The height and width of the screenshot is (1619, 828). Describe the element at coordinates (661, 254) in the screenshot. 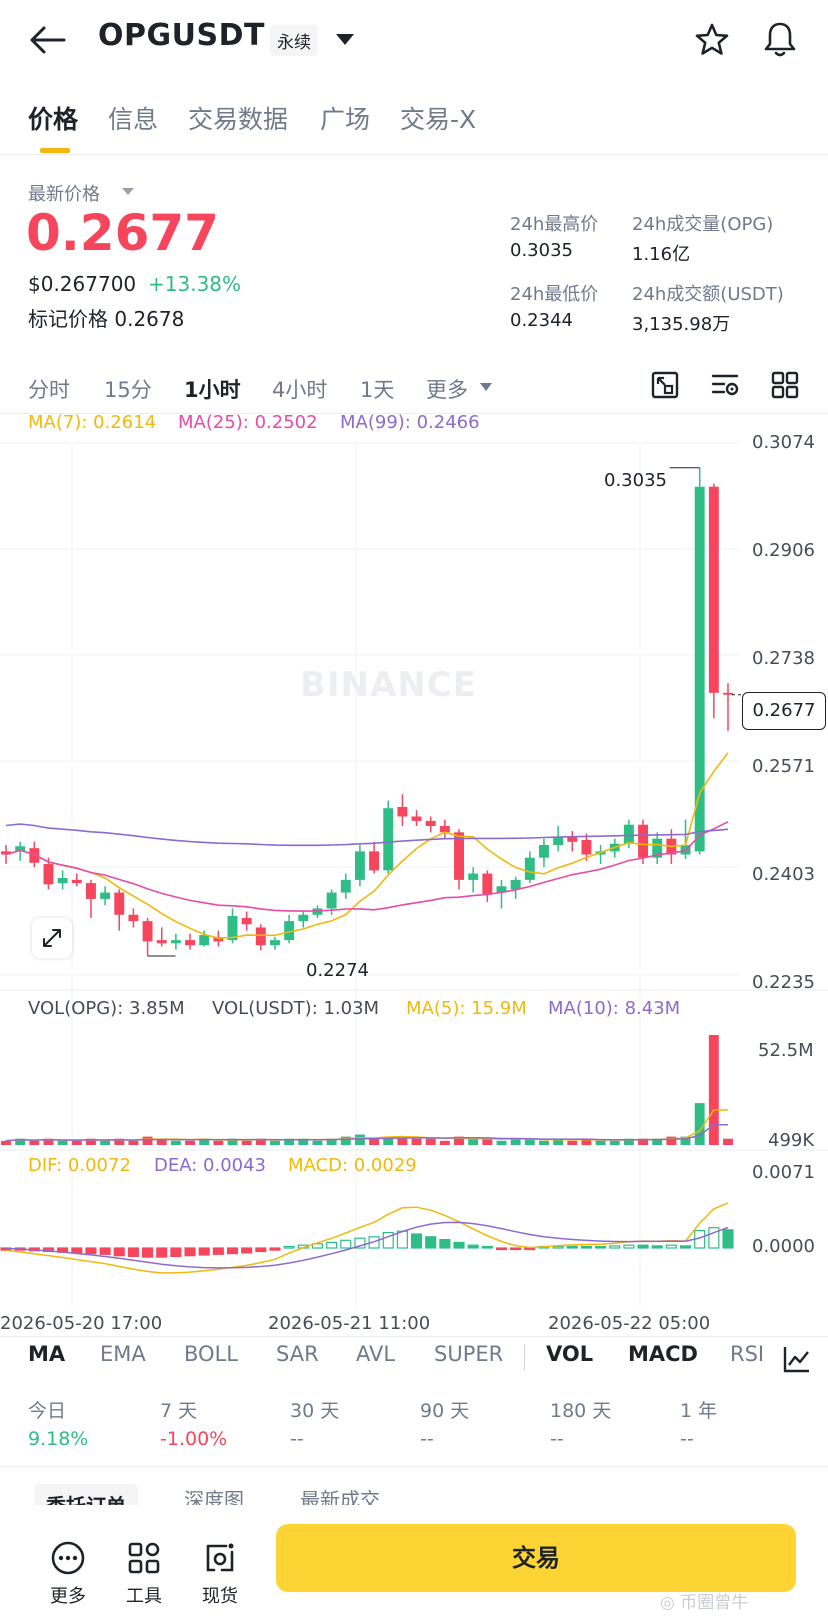

I see `volume-24h-value: 1.16亿` at that location.